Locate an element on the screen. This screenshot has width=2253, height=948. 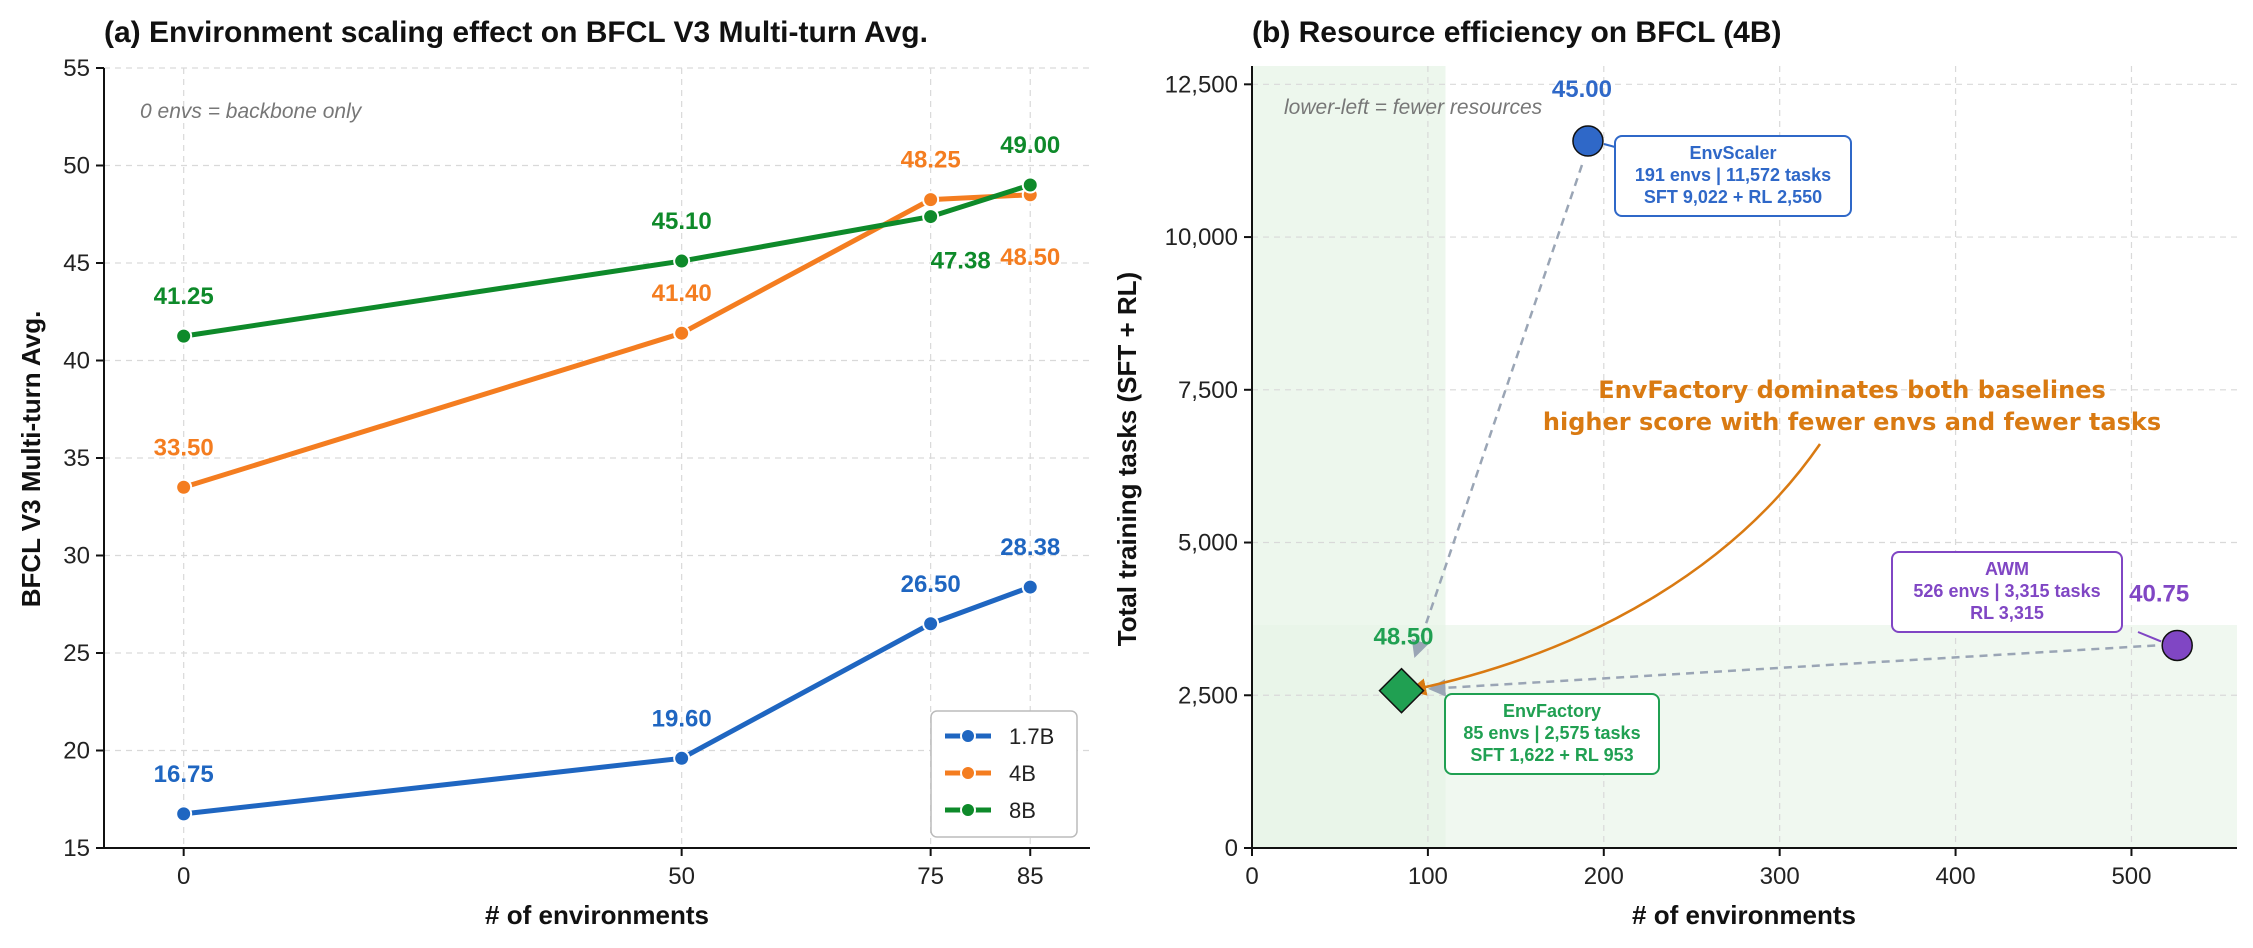
info-box-line-AWM: AWM is located at coordinates (2007, 569).